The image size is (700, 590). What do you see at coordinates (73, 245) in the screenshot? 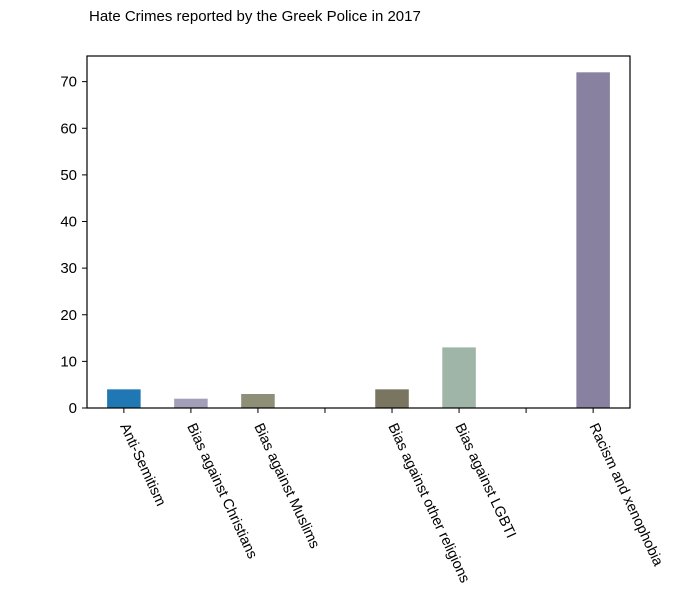
I see `y-axis-ticks: 0 10 20 30 40 50 60 70` at bounding box center [73, 245].